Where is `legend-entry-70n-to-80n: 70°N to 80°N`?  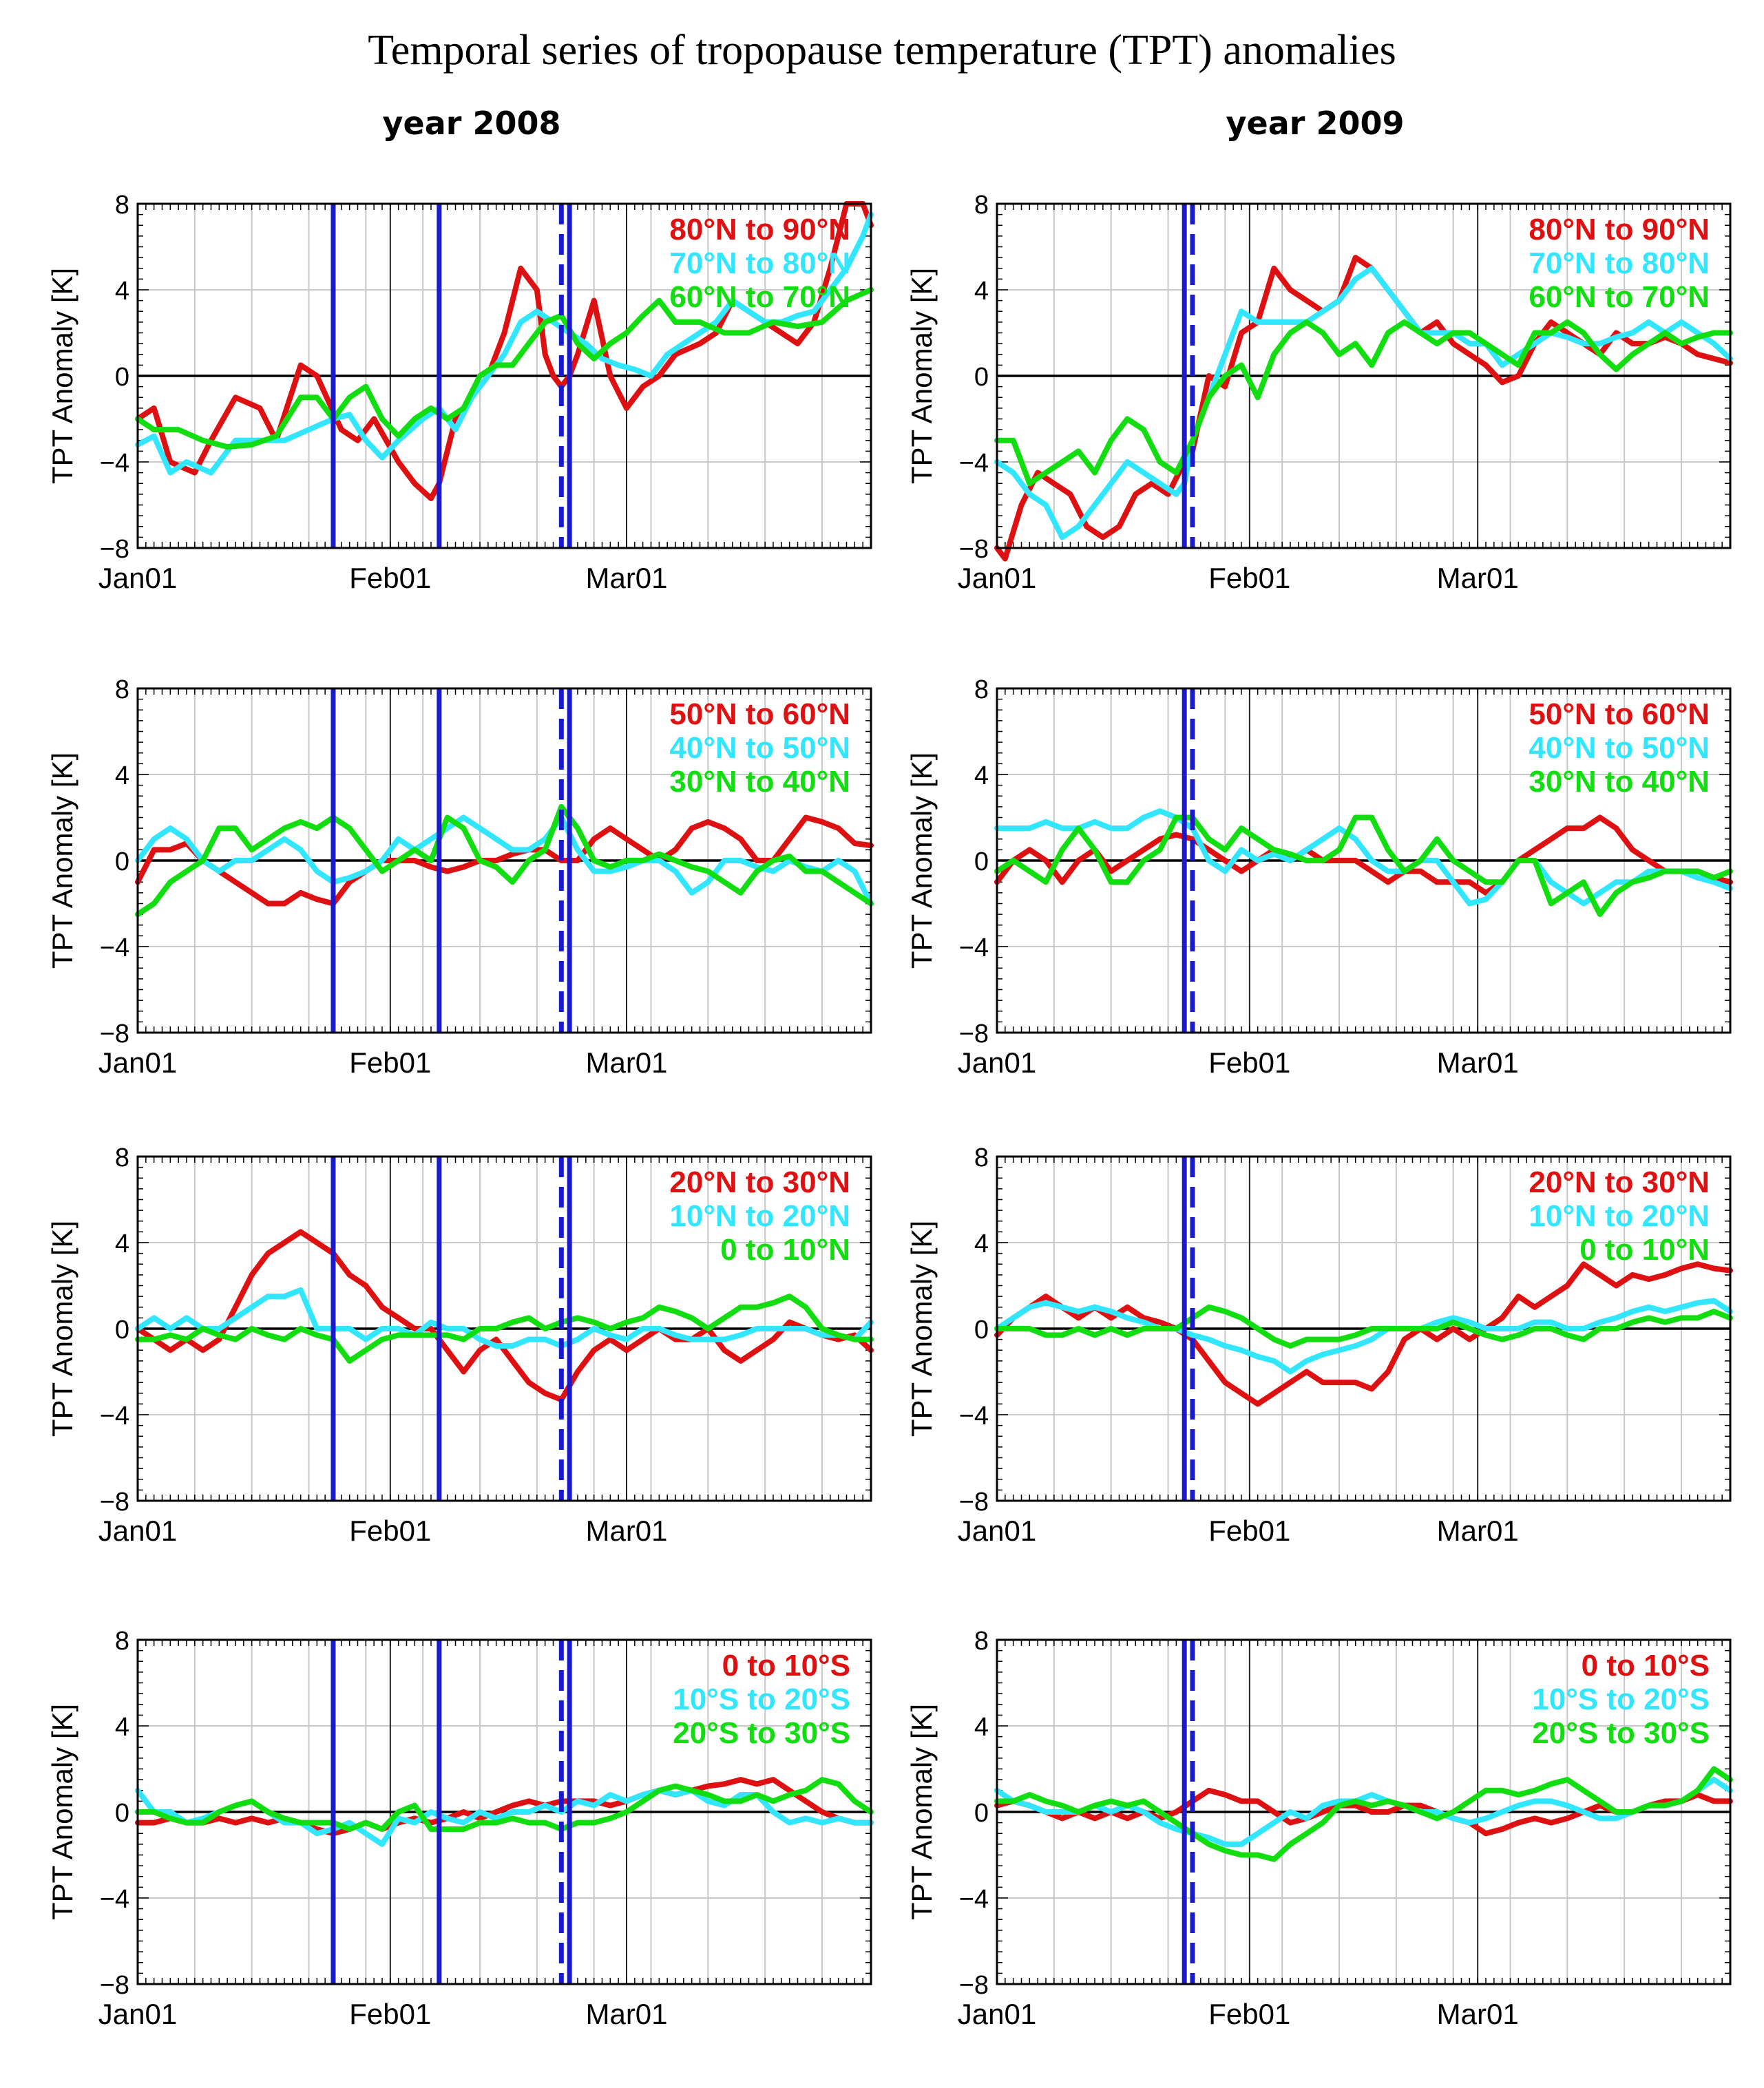 legend-entry-70n-to-80n: 70°N to 80°N is located at coordinates (1619, 263).